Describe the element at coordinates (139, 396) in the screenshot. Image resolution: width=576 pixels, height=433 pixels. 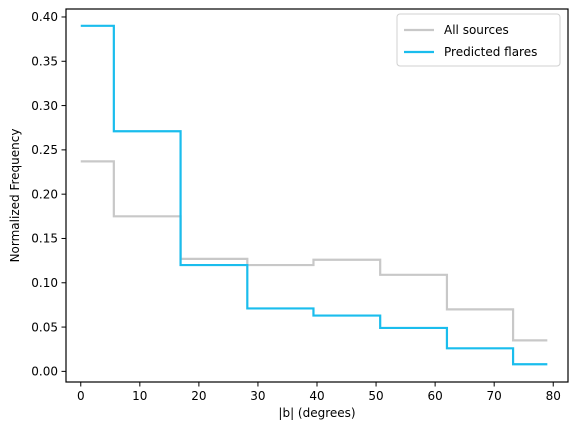
I see `x-tick-label: 10` at that location.